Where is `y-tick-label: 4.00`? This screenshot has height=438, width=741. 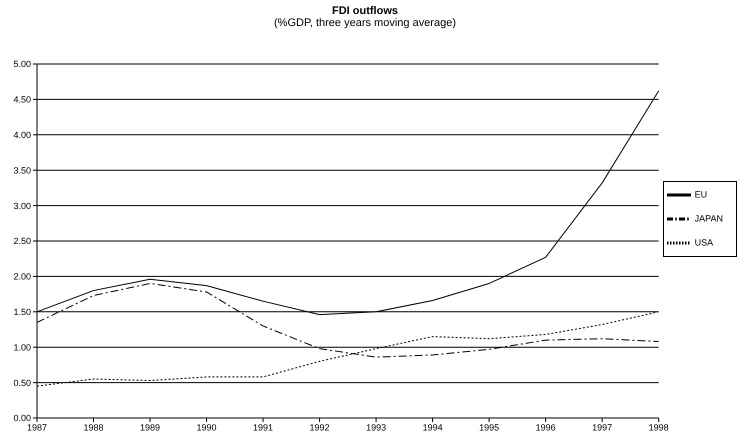 y-tick-label: 4.00 is located at coordinates (22, 135).